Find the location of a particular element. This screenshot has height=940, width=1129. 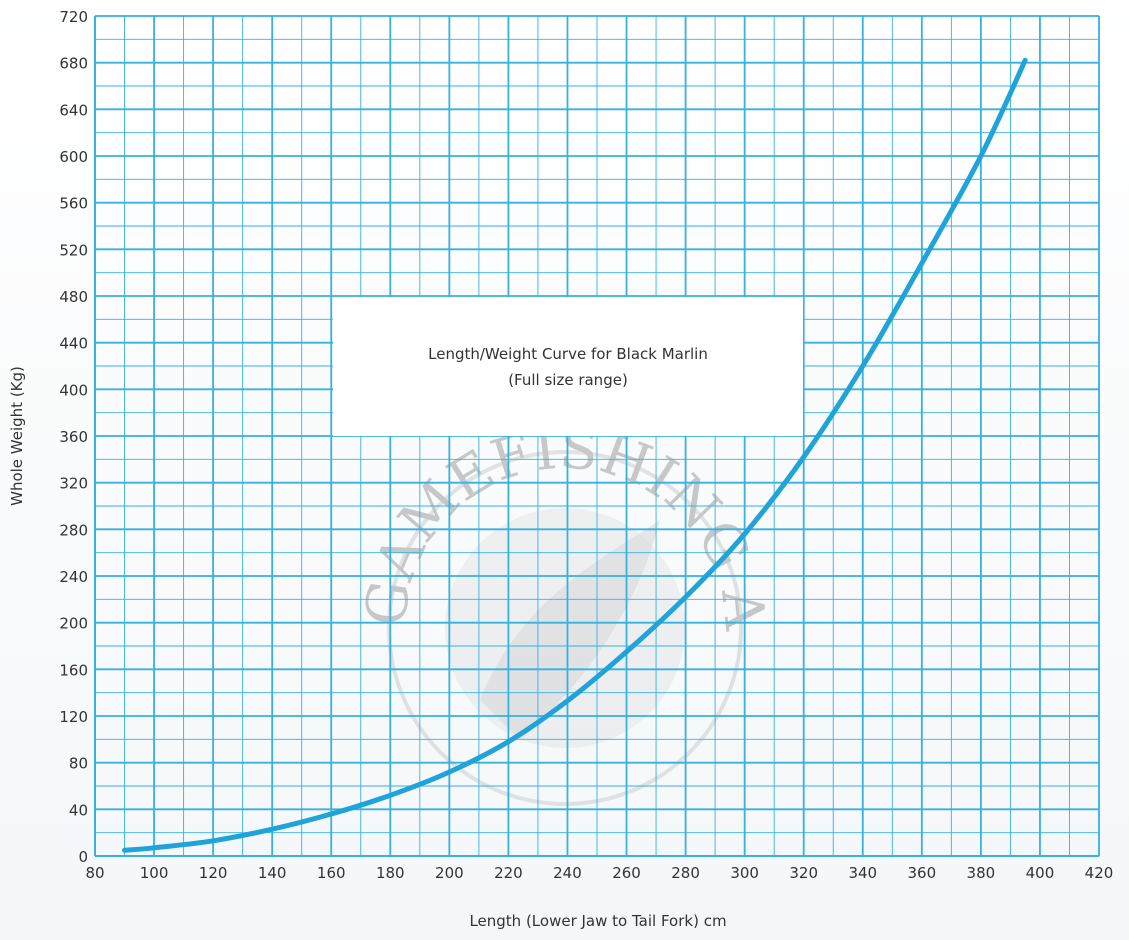

x-tick-label: 240 is located at coordinates (567, 873).